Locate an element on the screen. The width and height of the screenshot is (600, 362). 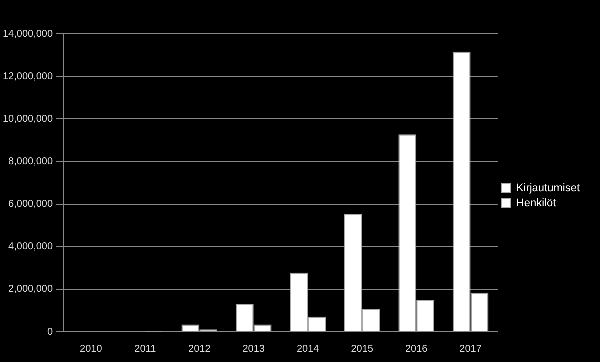
legend-label: Henkilöt is located at coordinates (536, 204).